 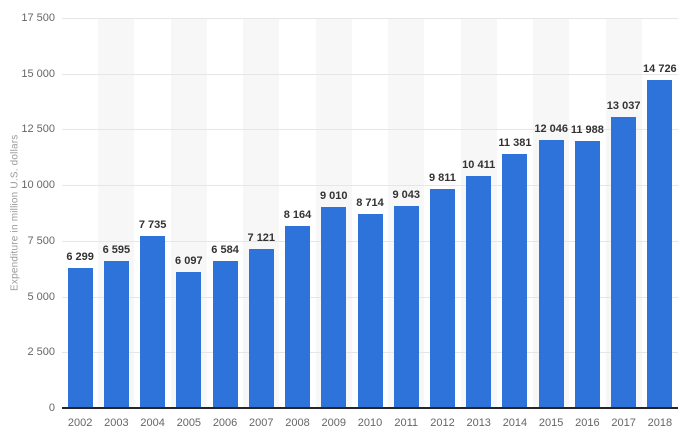 I want to click on x-tick-label: 2012, so click(x=442, y=423).